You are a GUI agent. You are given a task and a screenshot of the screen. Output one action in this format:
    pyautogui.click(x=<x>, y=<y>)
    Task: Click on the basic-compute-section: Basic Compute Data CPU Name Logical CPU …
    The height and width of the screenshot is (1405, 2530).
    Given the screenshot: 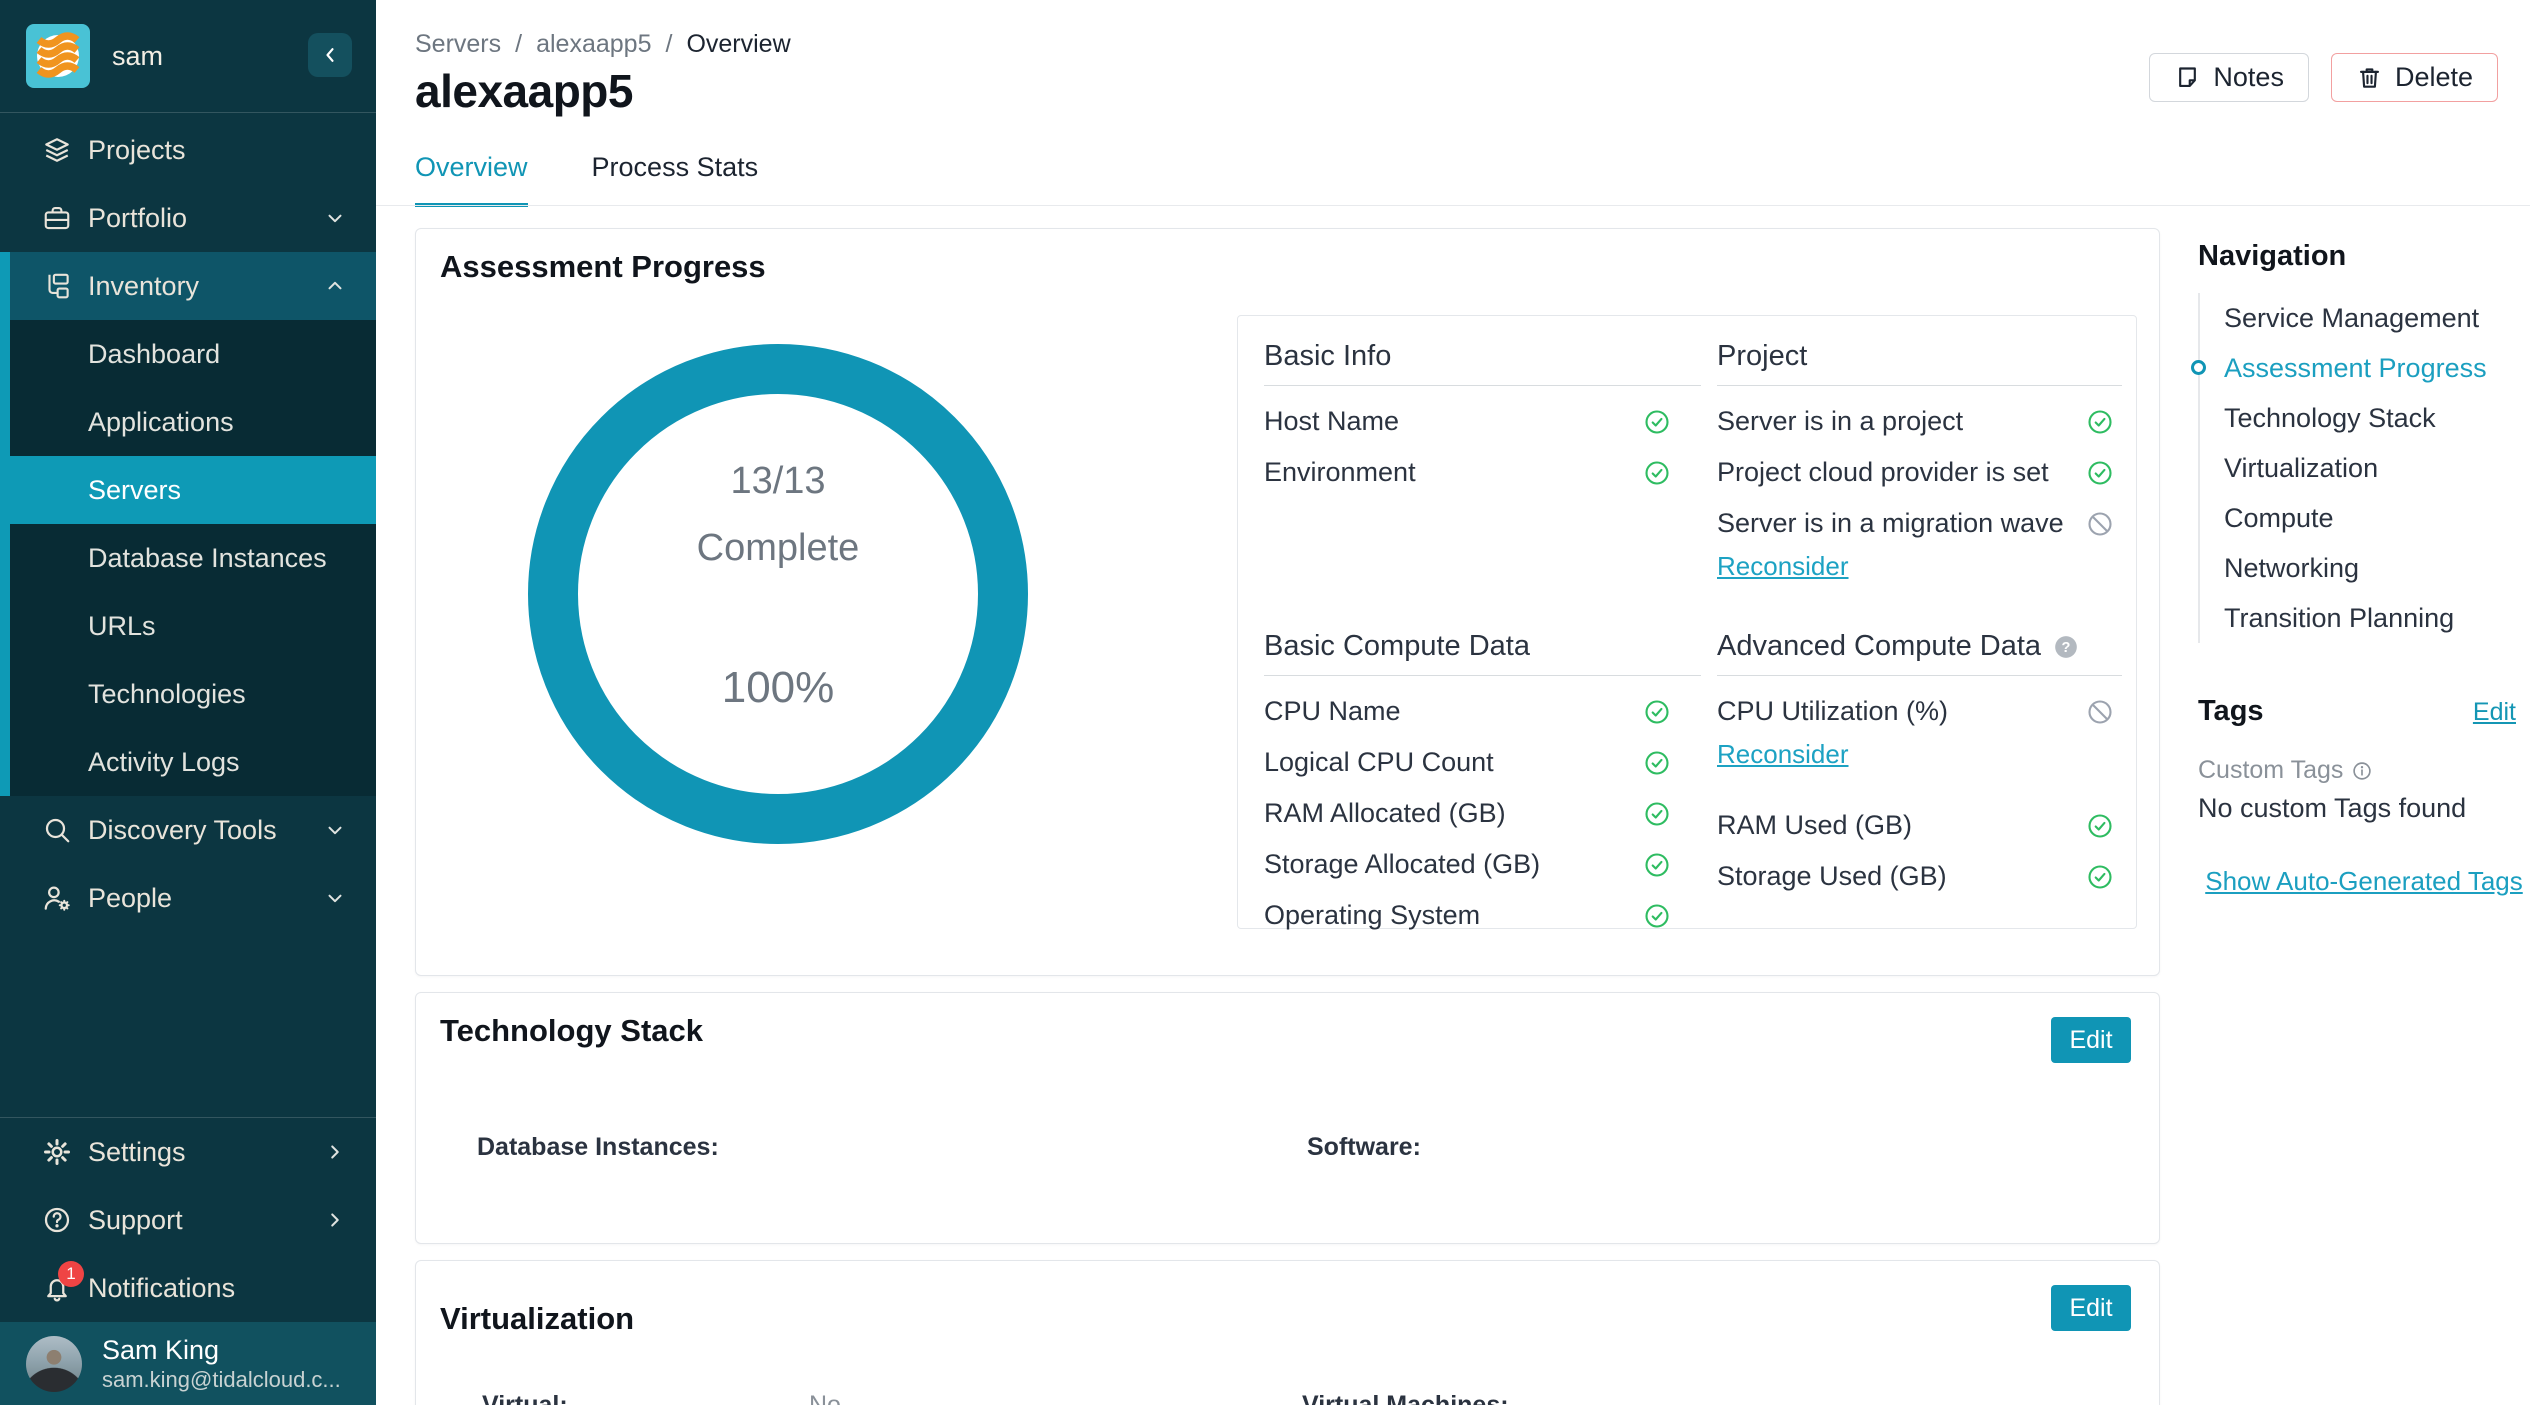 What is the action you would take?
    pyautogui.click(x=1482, y=785)
    